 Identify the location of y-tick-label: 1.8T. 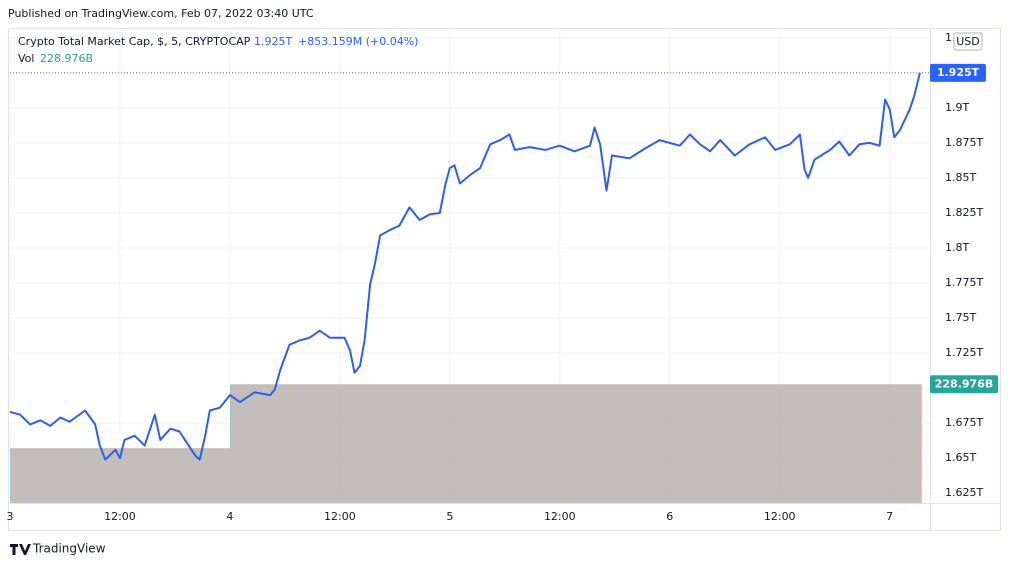
(957, 247).